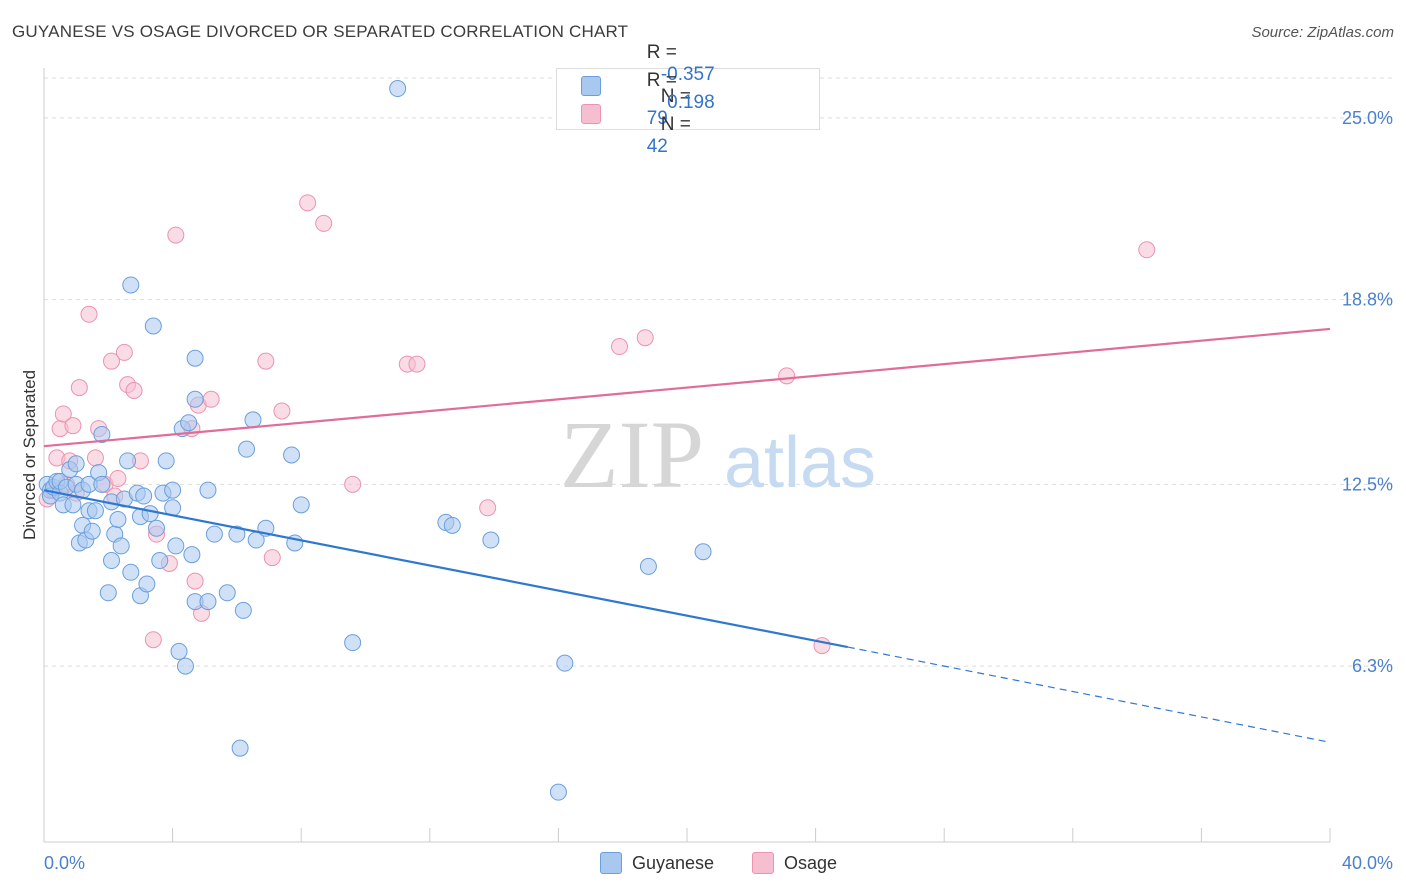 Image resolution: width=1406 pixels, height=892 pixels. I want to click on guyanese-trend-line, so click(445, 569).